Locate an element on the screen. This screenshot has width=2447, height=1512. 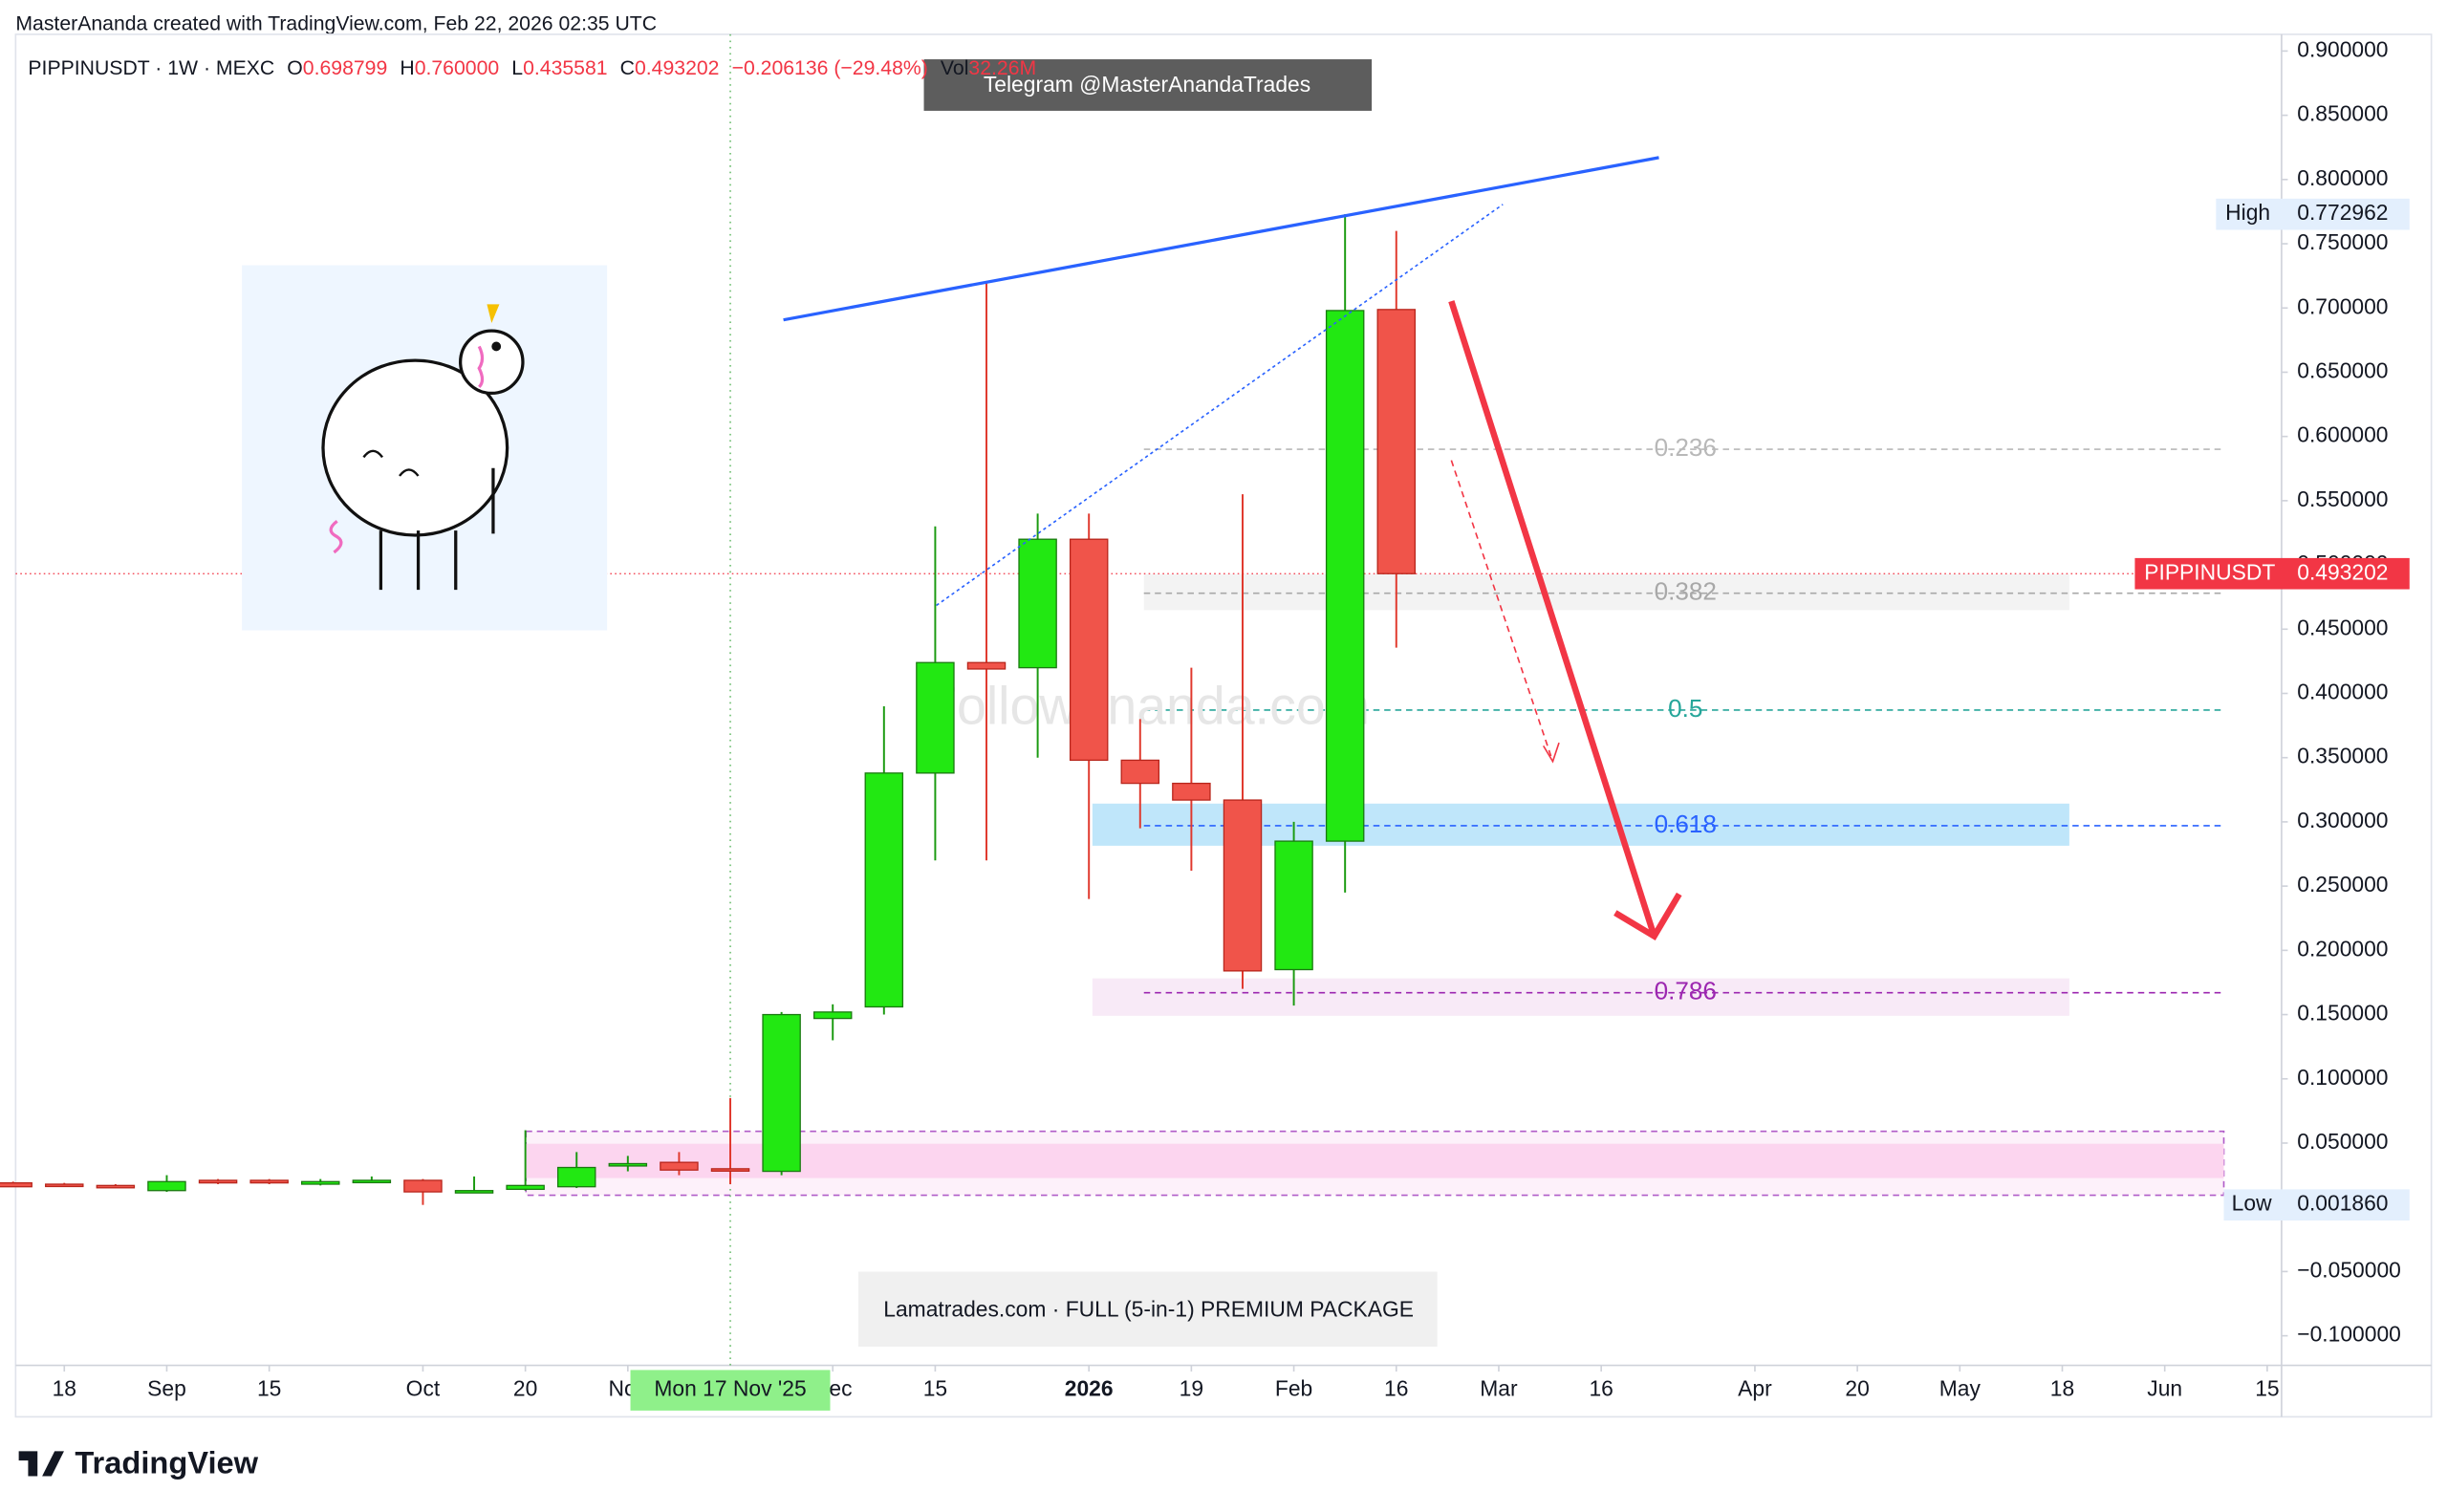
crosshair-label: Mon 17 Nov '25 is located at coordinates (730, 1388).